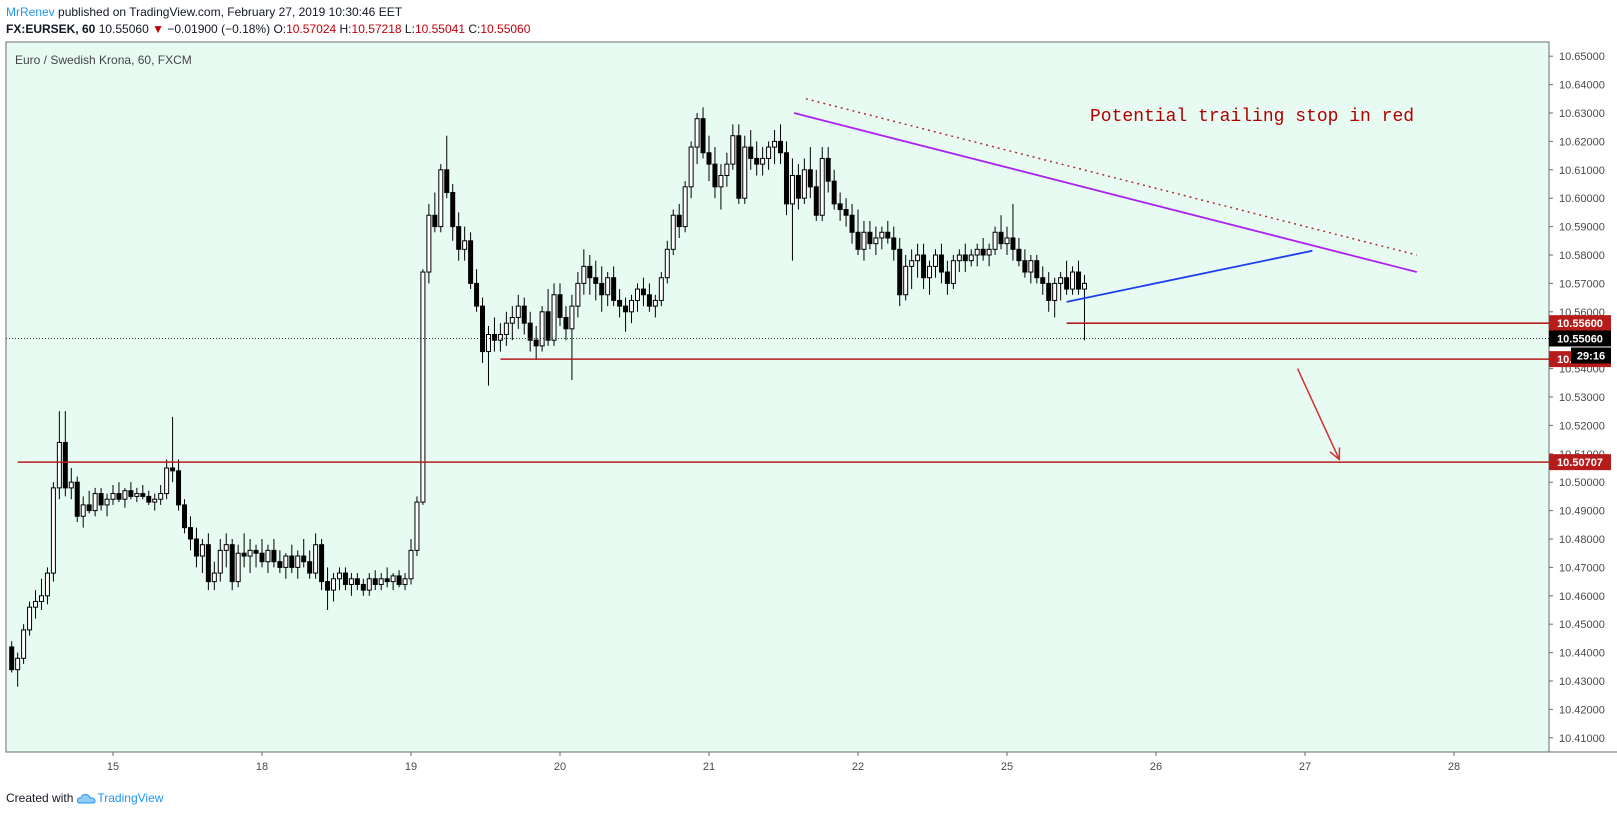 Image resolution: width=1617 pixels, height=816 pixels. I want to click on y-tick-label: 10.48000, so click(1582, 540).